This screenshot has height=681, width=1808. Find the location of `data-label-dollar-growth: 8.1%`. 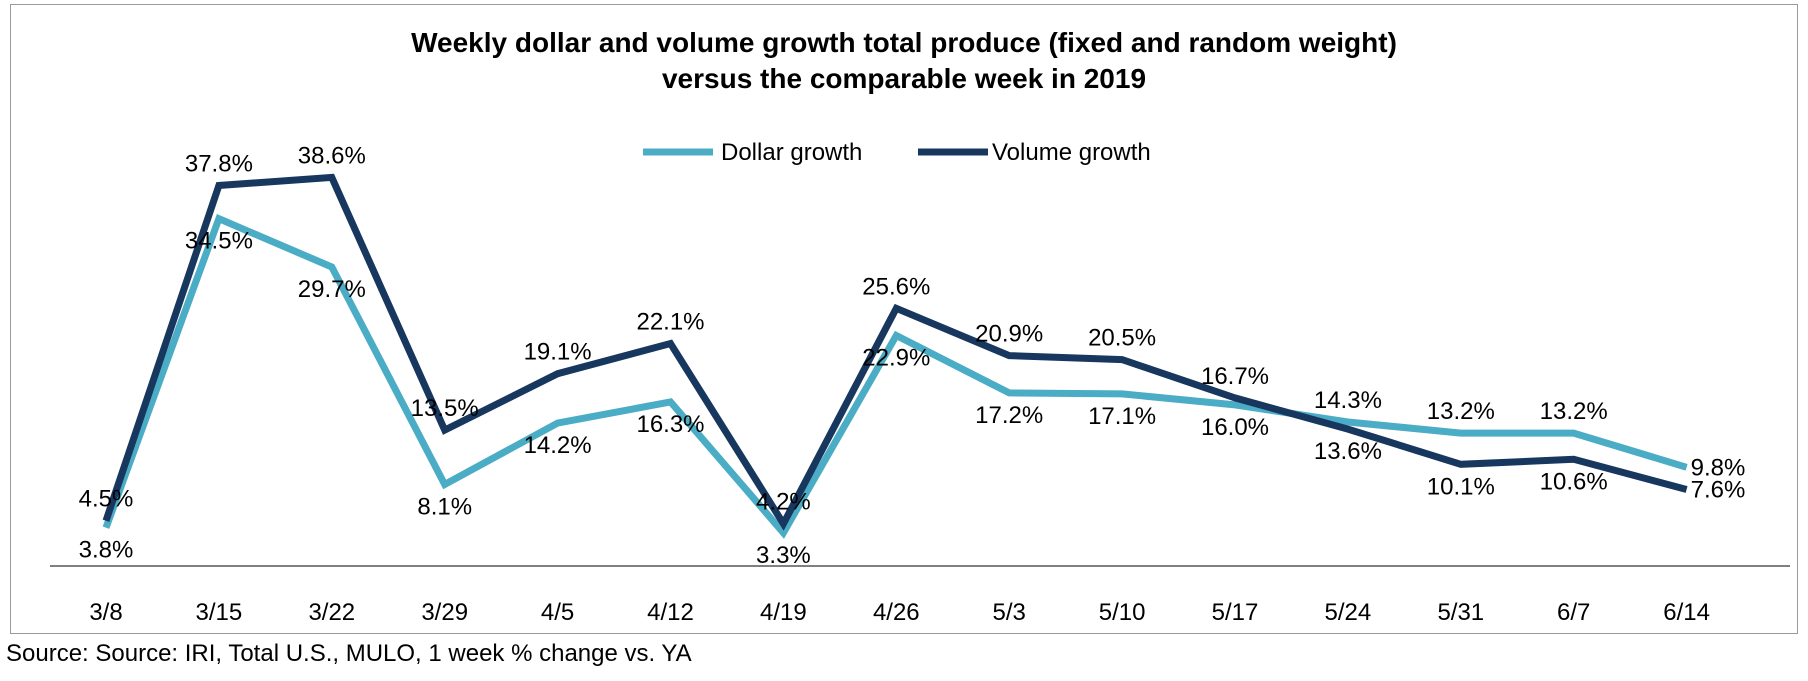

data-label-dollar-growth: 8.1% is located at coordinates (444, 506).